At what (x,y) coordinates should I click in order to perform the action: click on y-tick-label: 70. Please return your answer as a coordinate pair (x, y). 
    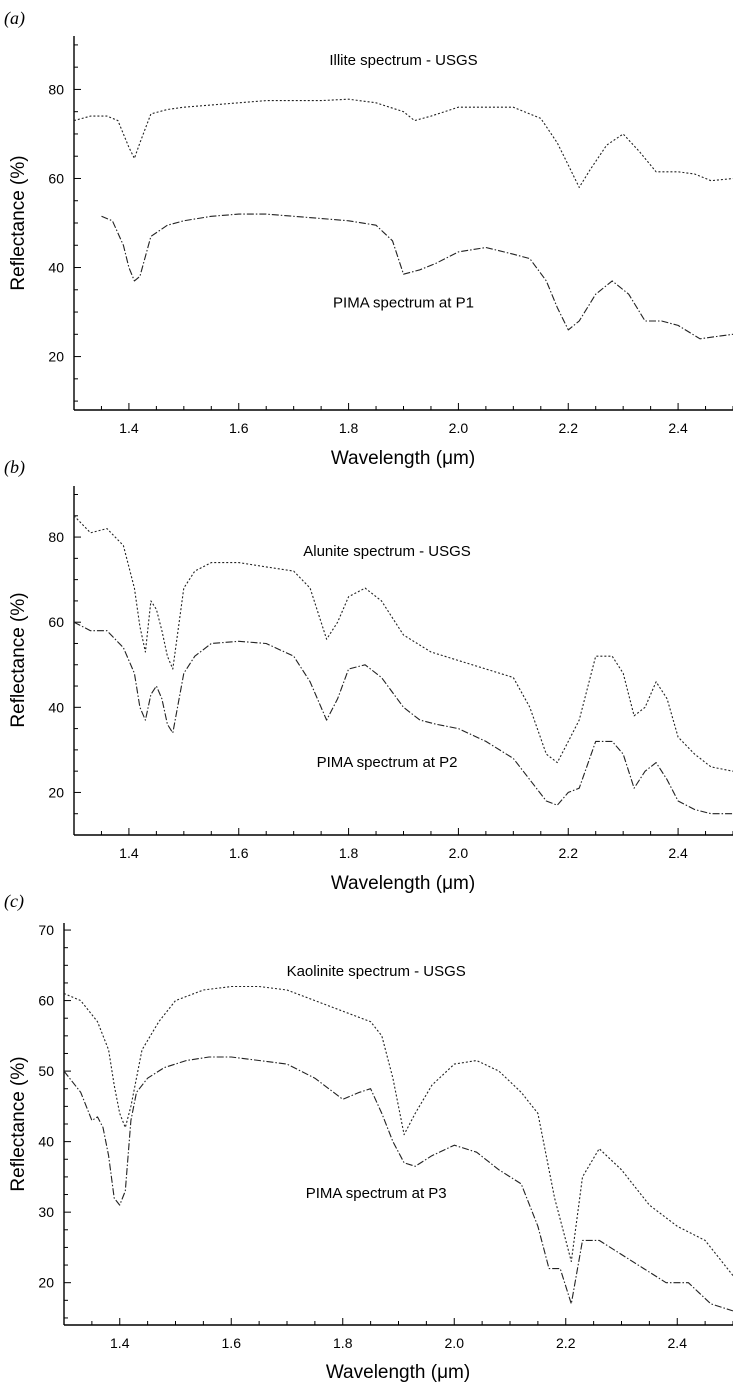
    Looking at the image, I should click on (46, 930).